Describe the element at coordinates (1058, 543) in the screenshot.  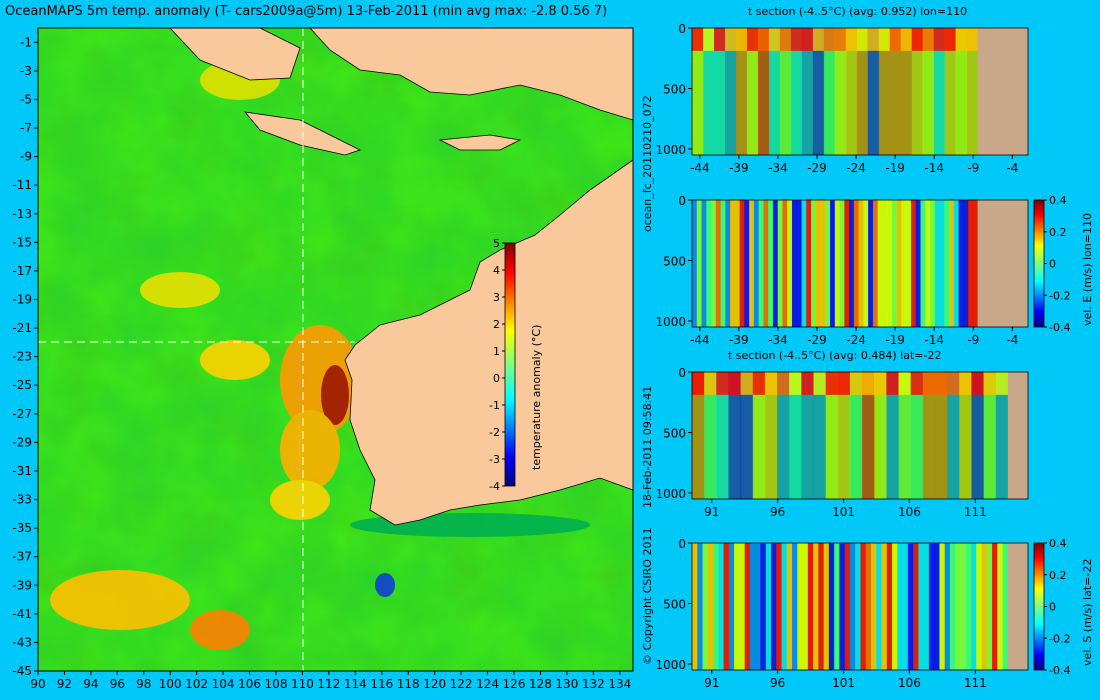
I see `panel-colorbar-tick-label: 0.4` at that location.